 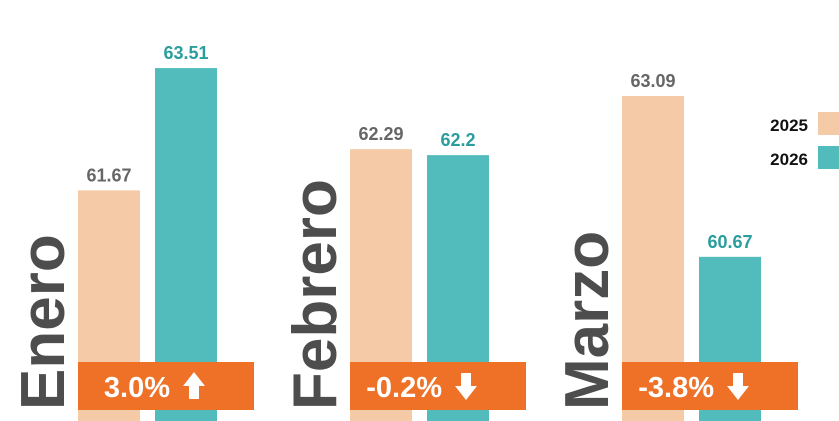 What do you see at coordinates (315, 294) in the screenshot?
I see `month-label: Febrero` at bounding box center [315, 294].